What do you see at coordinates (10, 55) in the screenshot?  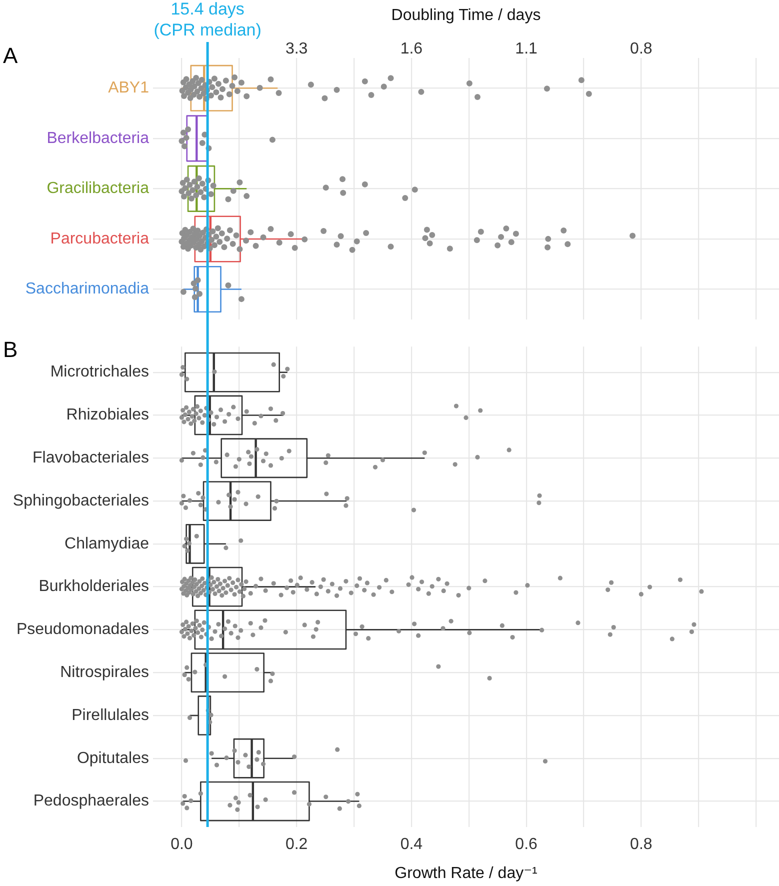 I see `chart-title: A` at bounding box center [10, 55].